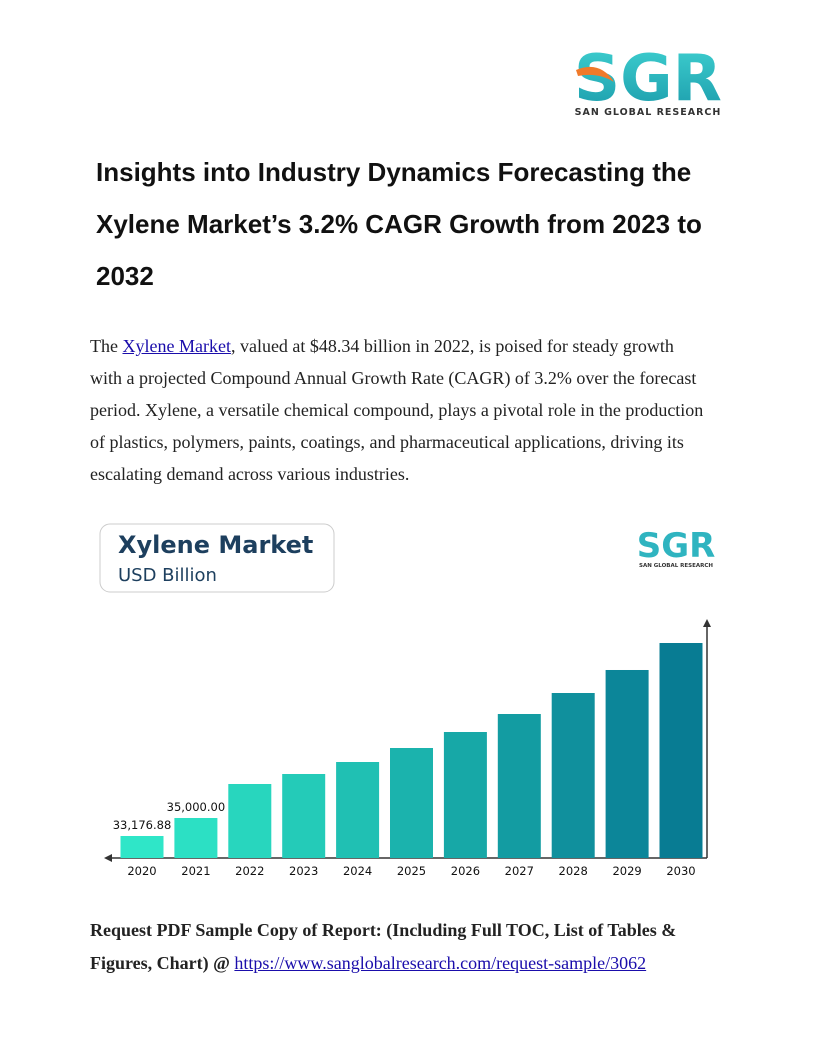 The width and height of the screenshot is (816, 1056). What do you see at coordinates (411, 871) in the screenshot?
I see `x-tick-label: 2025` at bounding box center [411, 871].